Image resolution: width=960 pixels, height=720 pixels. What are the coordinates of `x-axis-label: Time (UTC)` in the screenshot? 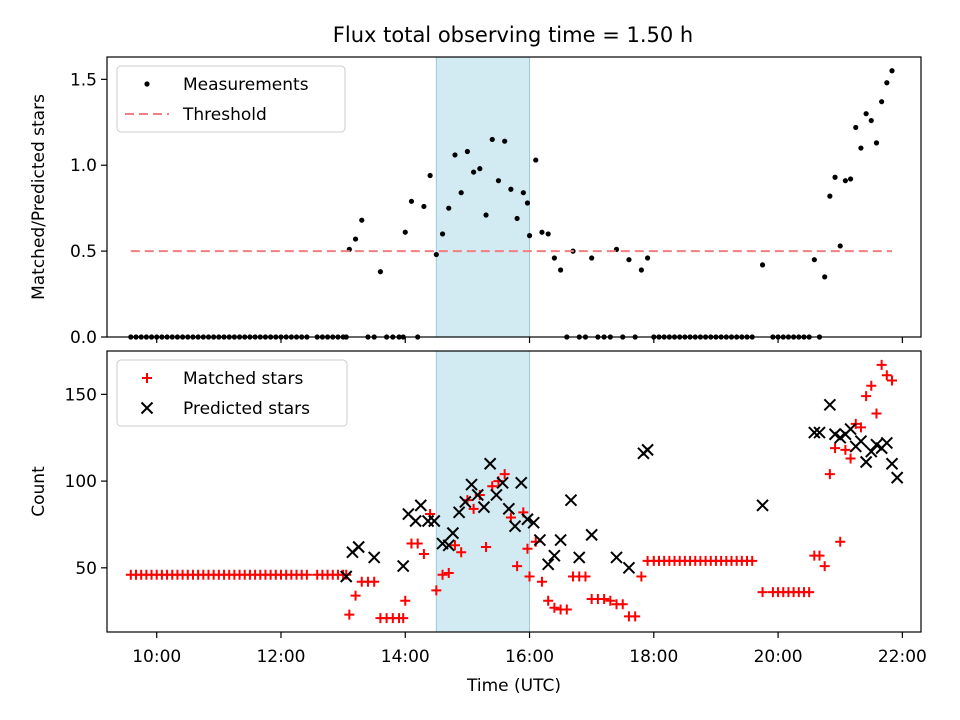 It's located at (513, 686).